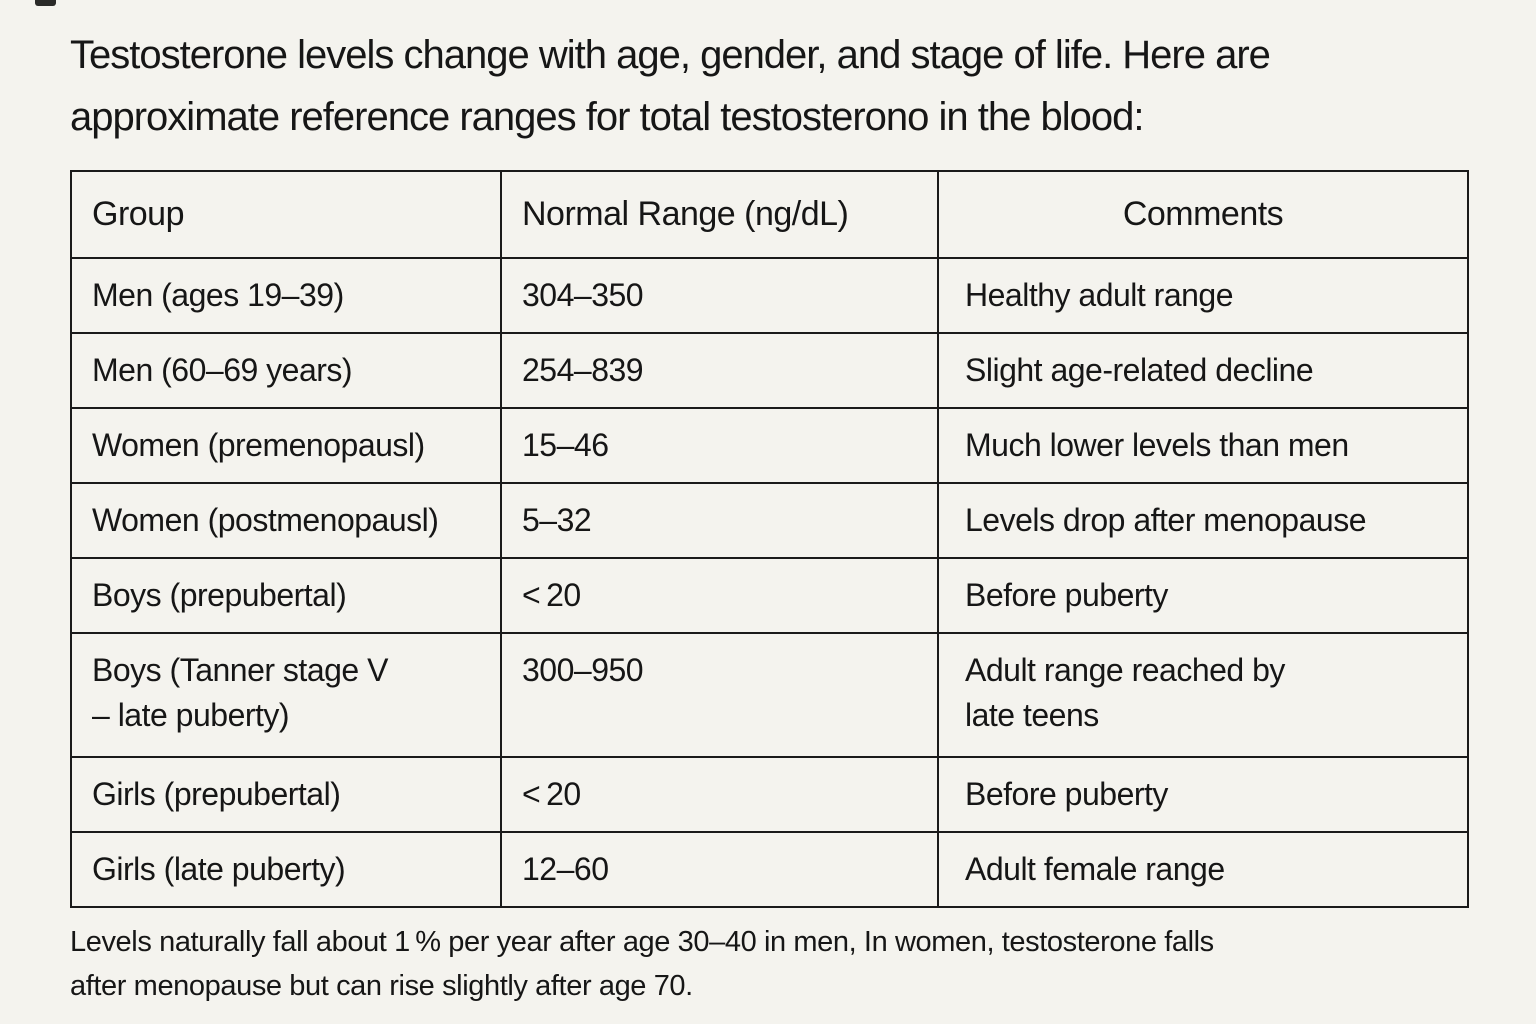 The width and height of the screenshot is (1536, 1024). What do you see at coordinates (1203, 214) in the screenshot?
I see `column-header-comments: Comments` at bounding box center [1203, 214].